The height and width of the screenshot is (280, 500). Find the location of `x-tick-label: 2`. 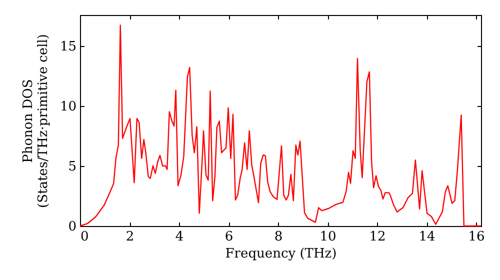

x-tick-label: 2 is located at coordinates (130, 237).